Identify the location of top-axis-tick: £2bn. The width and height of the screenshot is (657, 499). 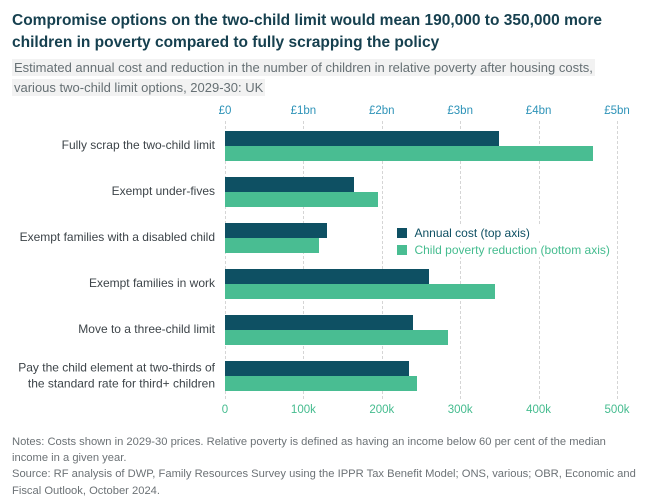
(382, 111).